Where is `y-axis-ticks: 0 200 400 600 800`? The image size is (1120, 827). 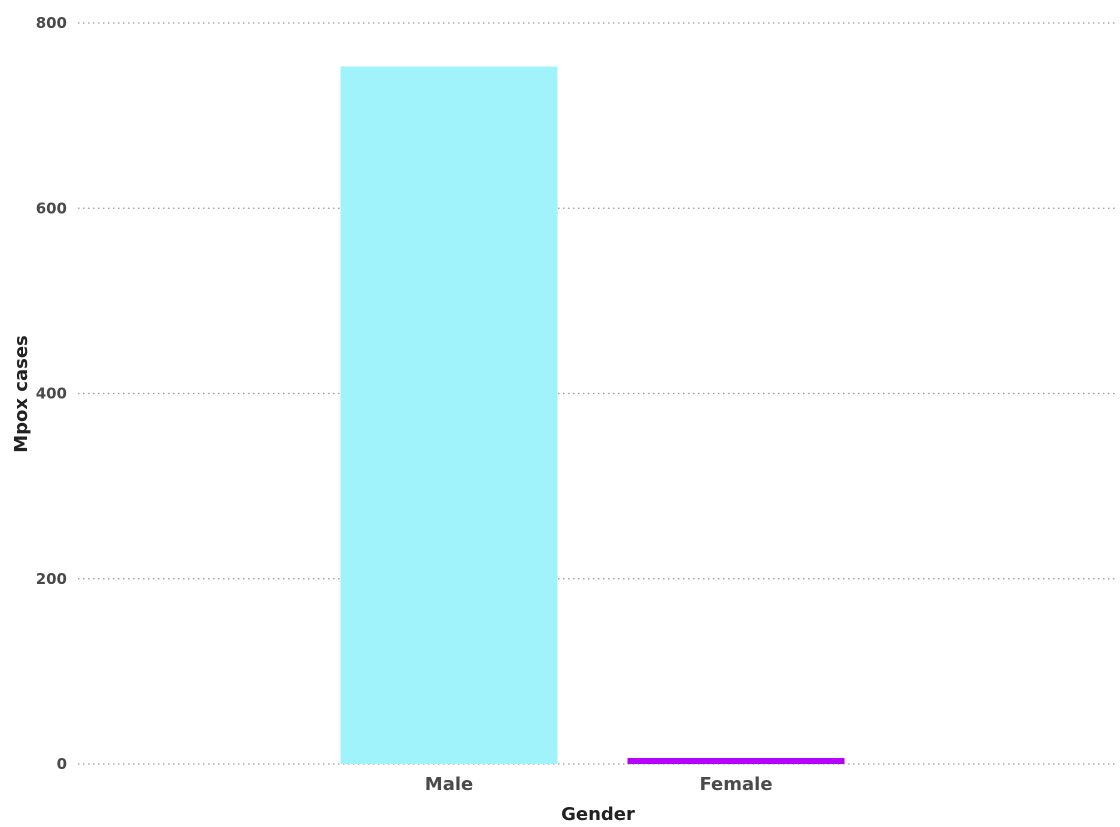
y-axis-ticks: 0 200 400 600 800 is located at coordinates (51, 393).